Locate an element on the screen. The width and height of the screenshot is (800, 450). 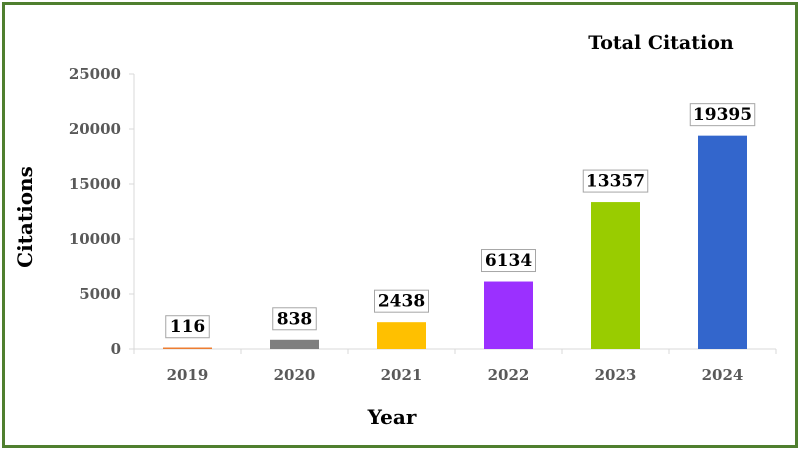
data-label: 838 is located at coordinates (295, 319).